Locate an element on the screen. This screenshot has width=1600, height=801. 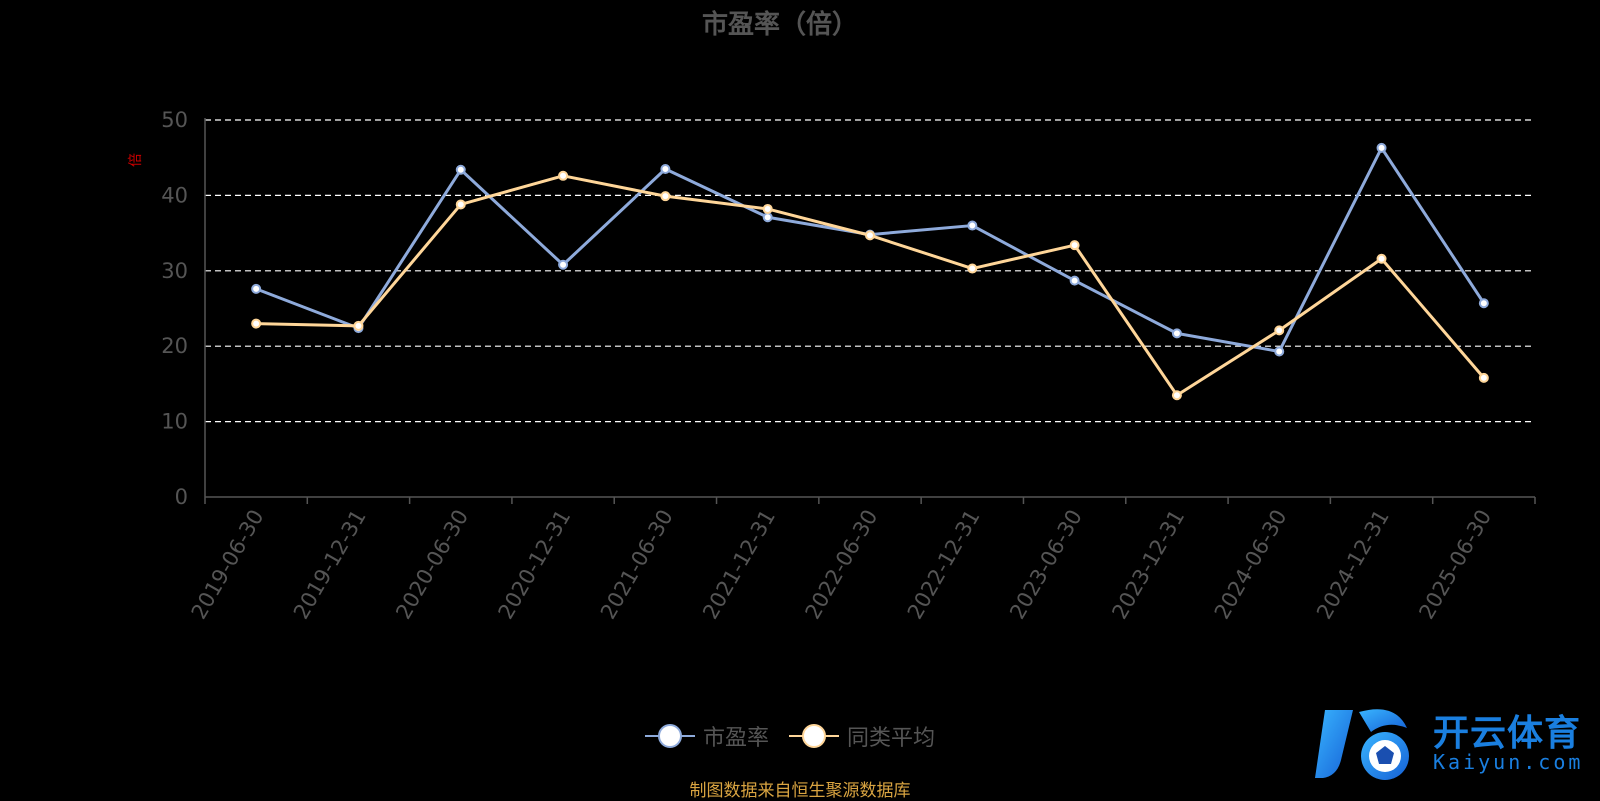
x-tick-label: 2022-12-31 is located at coordinates (944, 564).